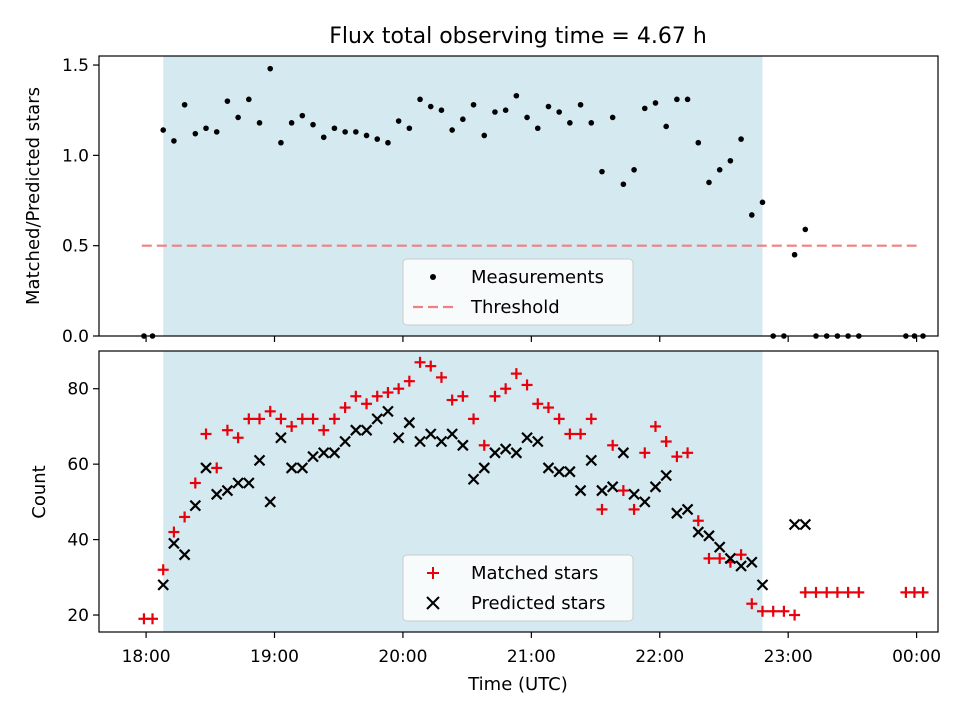  What do you see at coordinates (518, 588) in the screenshot?
I see `bottom-legend-box` at bounding box center [518, 588].